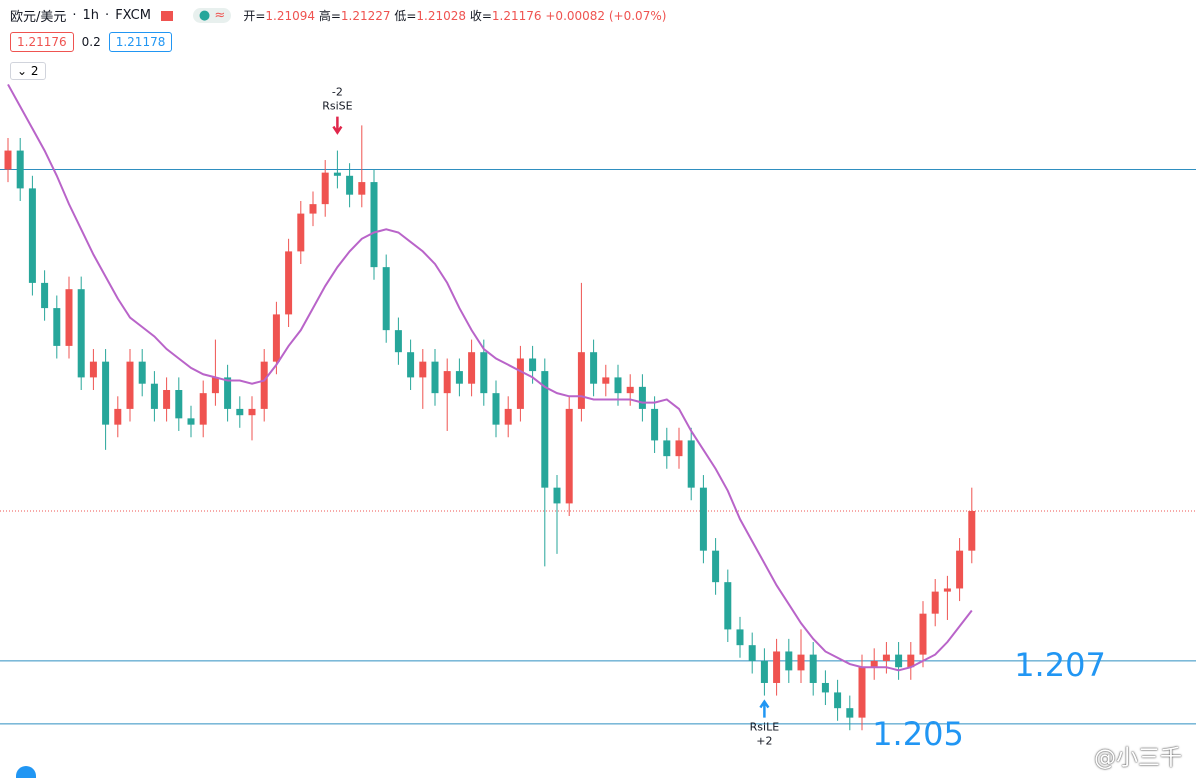  Describe the element at coordinates (365, 16) in the screenshot. I see `high: 1.21227` at that location.